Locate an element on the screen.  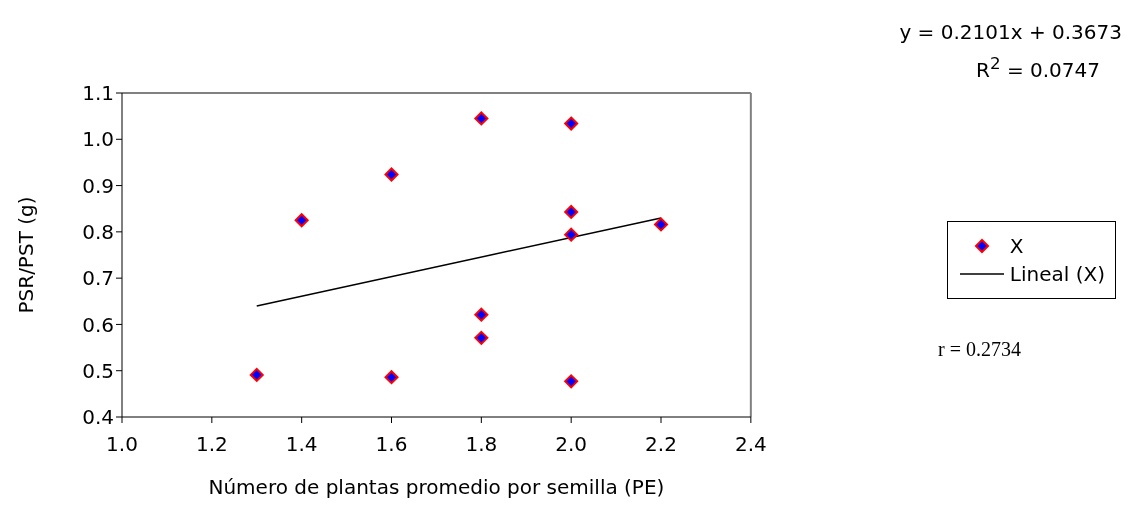
x-tick-label: 2.0 is located at coordinates (571, 444).